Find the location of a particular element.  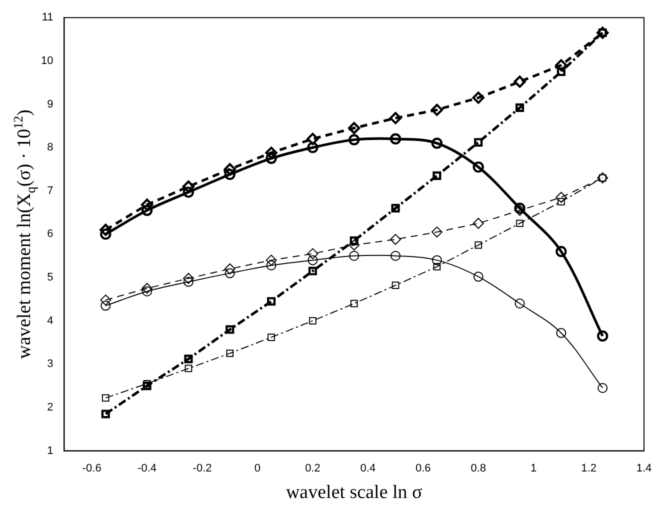

x-tick-label: 0 is located at coordinates (257, 468).